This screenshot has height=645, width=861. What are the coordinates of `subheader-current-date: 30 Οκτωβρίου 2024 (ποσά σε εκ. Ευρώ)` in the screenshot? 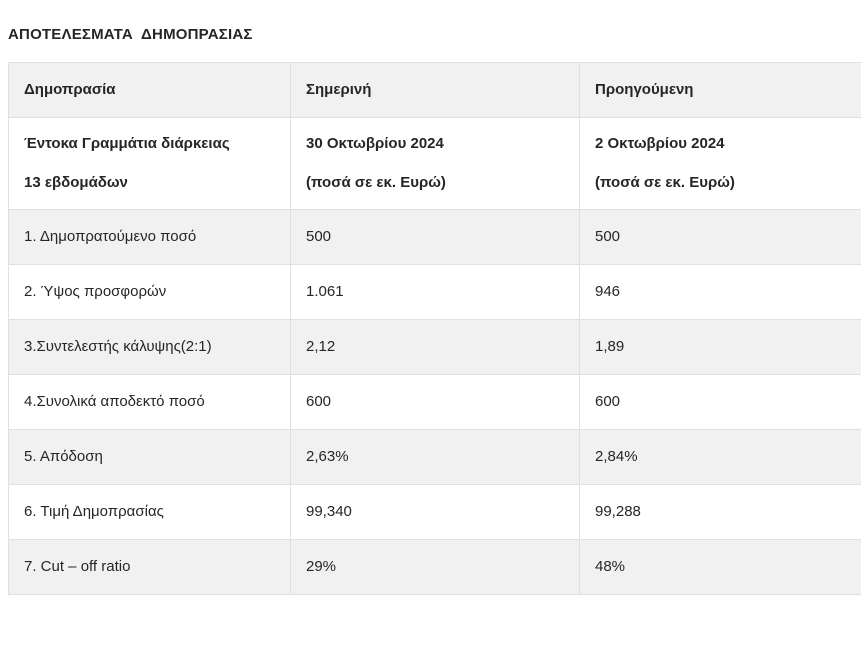 It's located at (435, 164).